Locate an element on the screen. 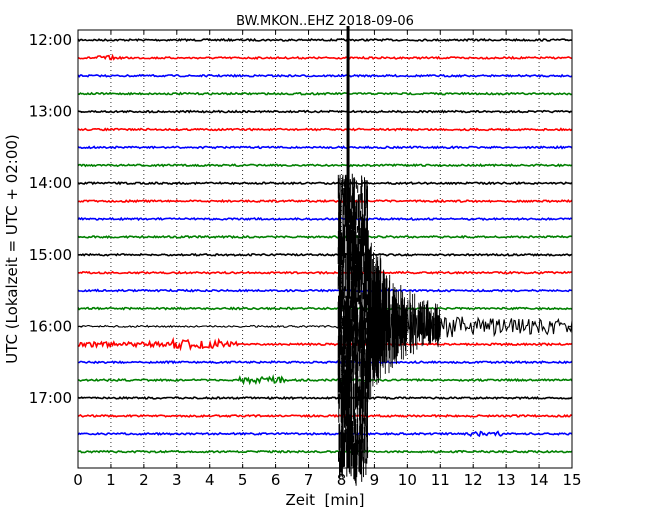  x-axis-label: Zeit [min] is located at coordinates (324, 500).